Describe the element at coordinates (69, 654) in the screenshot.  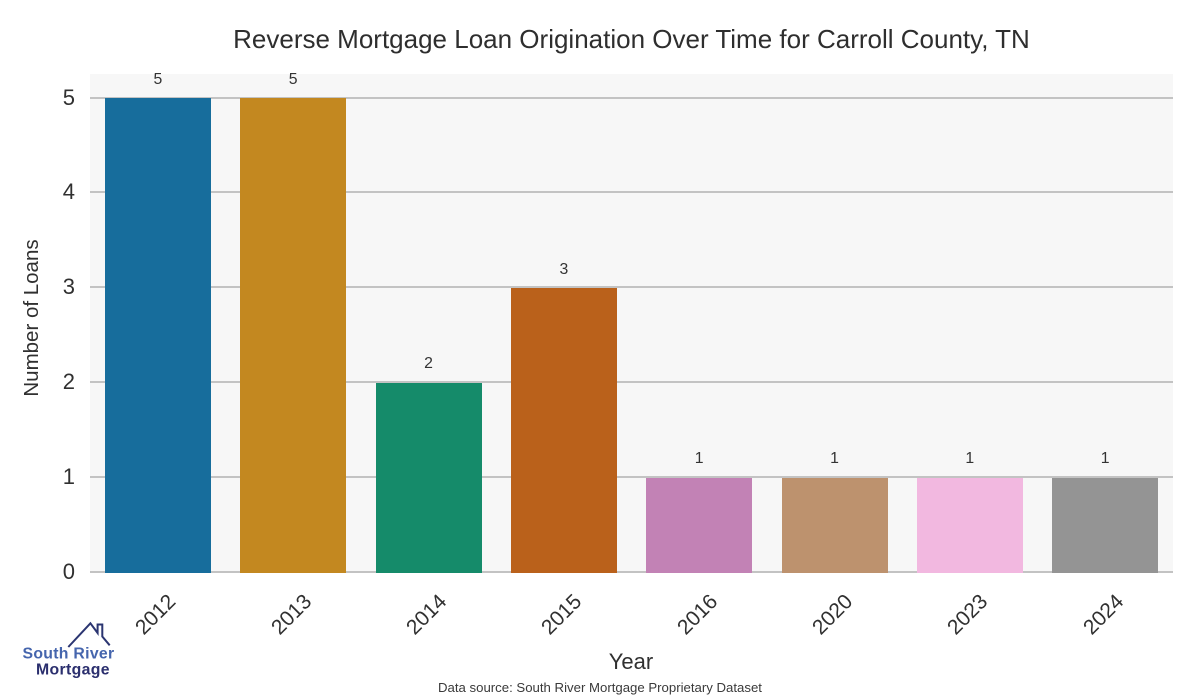
I see `svg-text: South River` at that location.